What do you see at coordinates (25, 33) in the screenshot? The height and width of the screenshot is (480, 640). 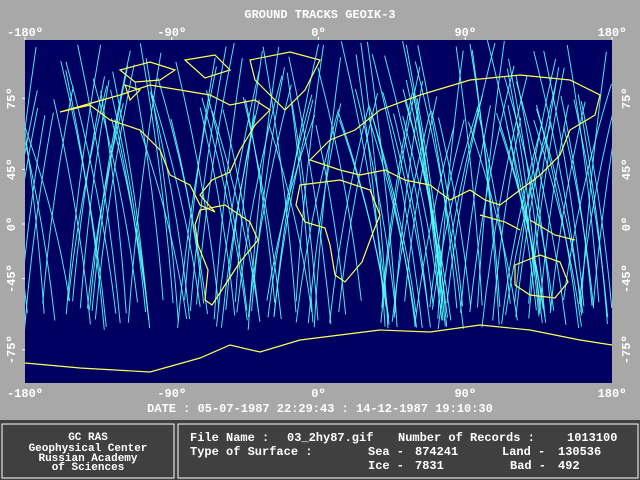 I see `x-tick-label-top: -180º` at bounding box center [25, 33].